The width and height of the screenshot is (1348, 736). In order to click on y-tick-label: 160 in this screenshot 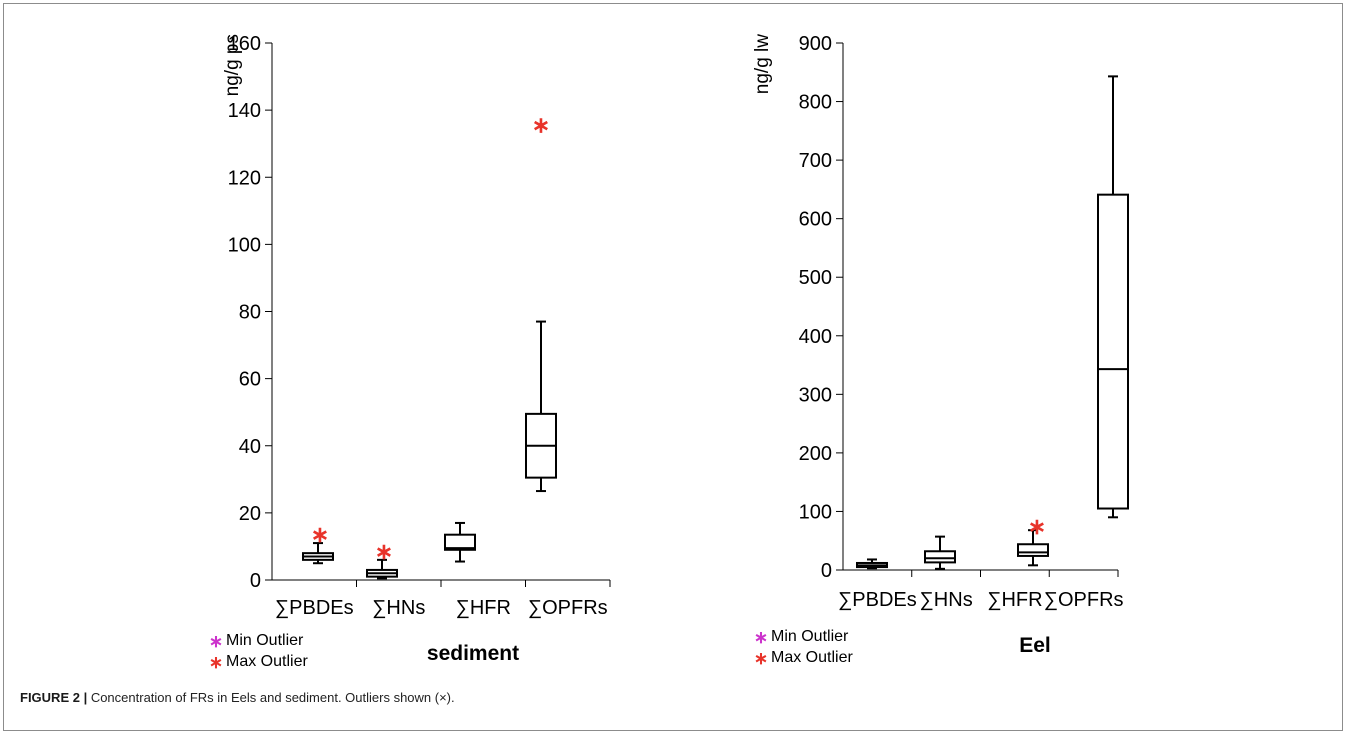, I will do `click(244, 44)`.